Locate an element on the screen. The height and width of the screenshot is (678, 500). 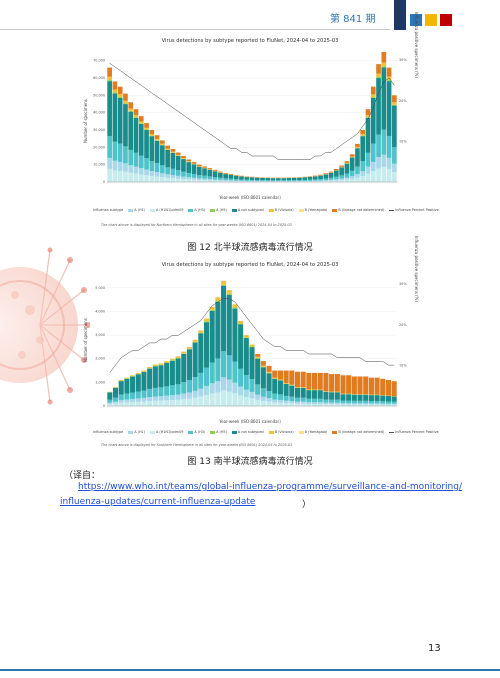
y-tick-label: 4,000 is located at coordinates (100, 311).